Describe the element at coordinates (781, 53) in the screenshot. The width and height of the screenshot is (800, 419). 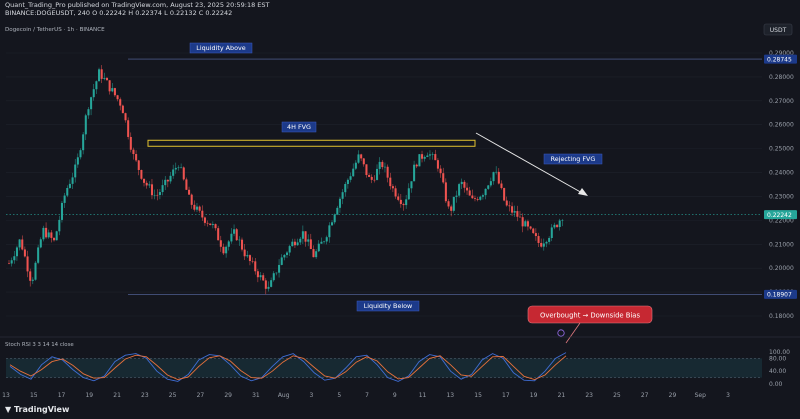
I see `price-tick-label: 0.29000` at that location.